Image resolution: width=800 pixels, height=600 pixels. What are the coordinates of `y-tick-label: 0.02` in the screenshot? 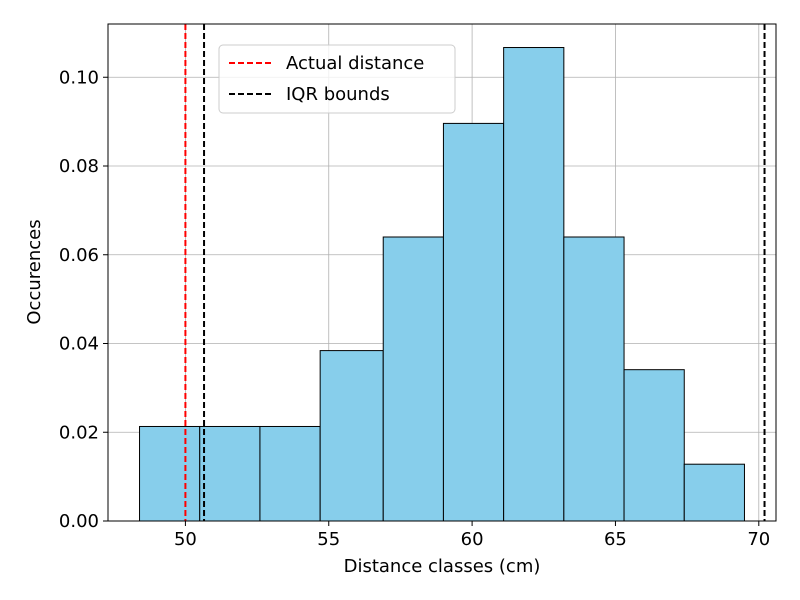 It's located at (79, 432).